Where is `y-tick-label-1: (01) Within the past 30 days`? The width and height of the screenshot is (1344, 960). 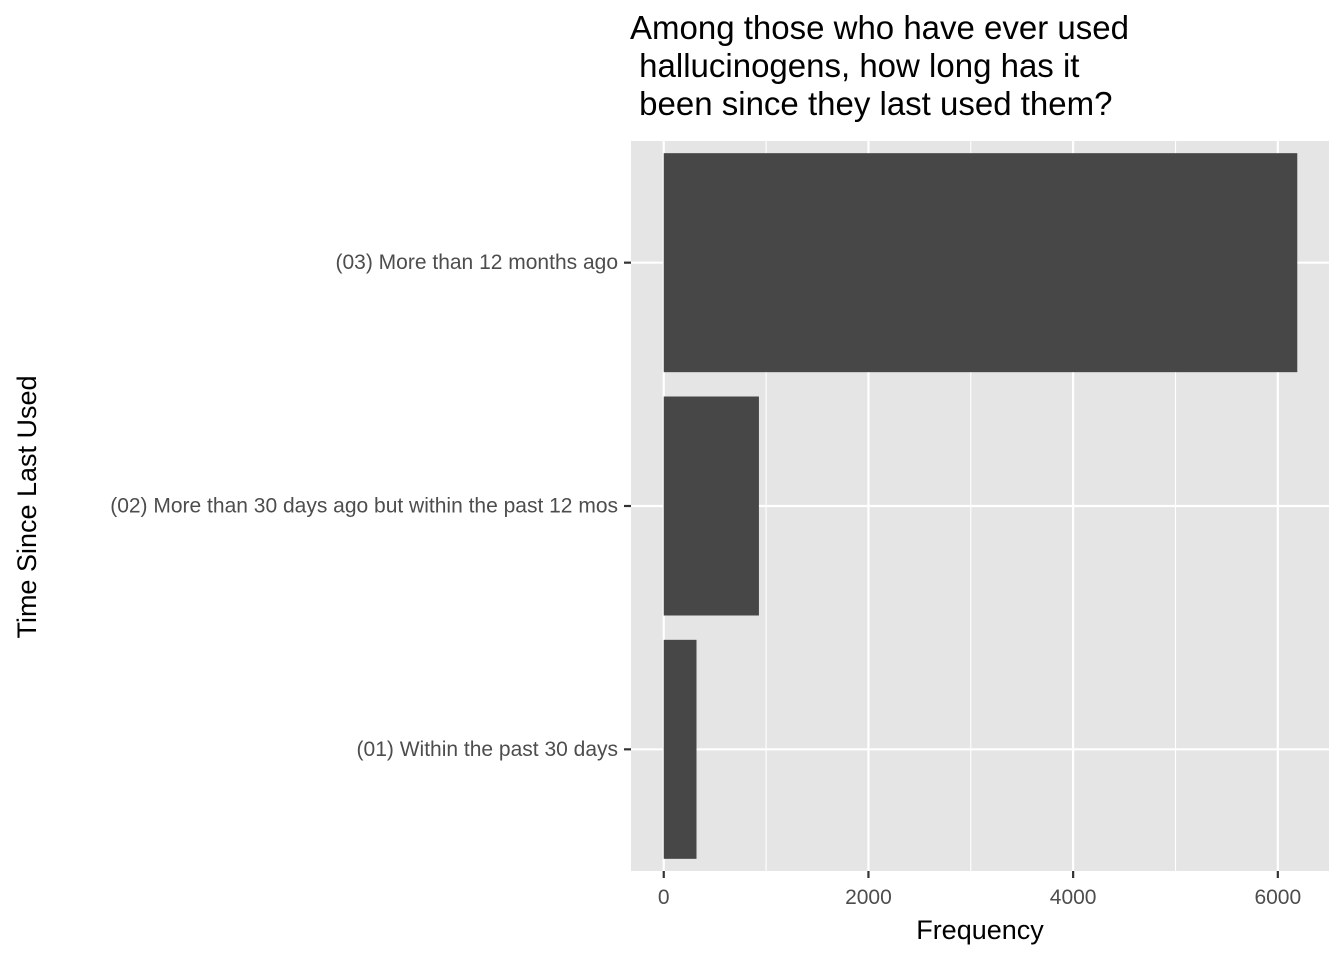
y-tick-label-1: (01) Within the past 30 days is located at coordinates (487, 749).